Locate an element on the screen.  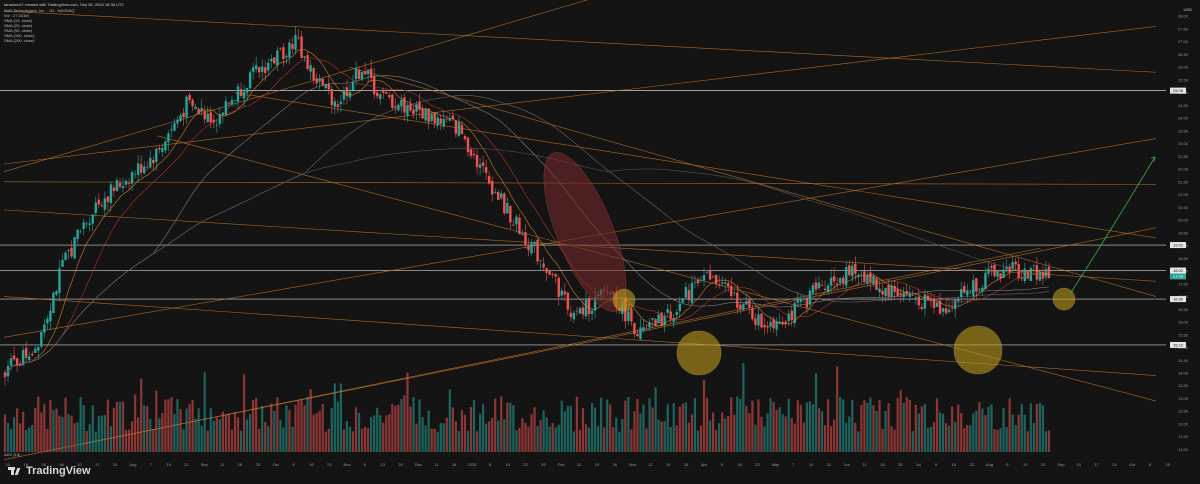
x-tick-label: Oct is located at coordinates (1132, 464).